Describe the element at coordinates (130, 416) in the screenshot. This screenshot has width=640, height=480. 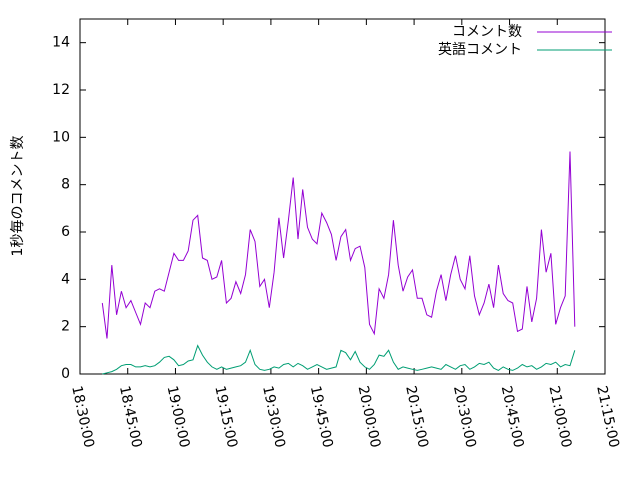
I see `x-tick-label: 18:45:00` at that location.